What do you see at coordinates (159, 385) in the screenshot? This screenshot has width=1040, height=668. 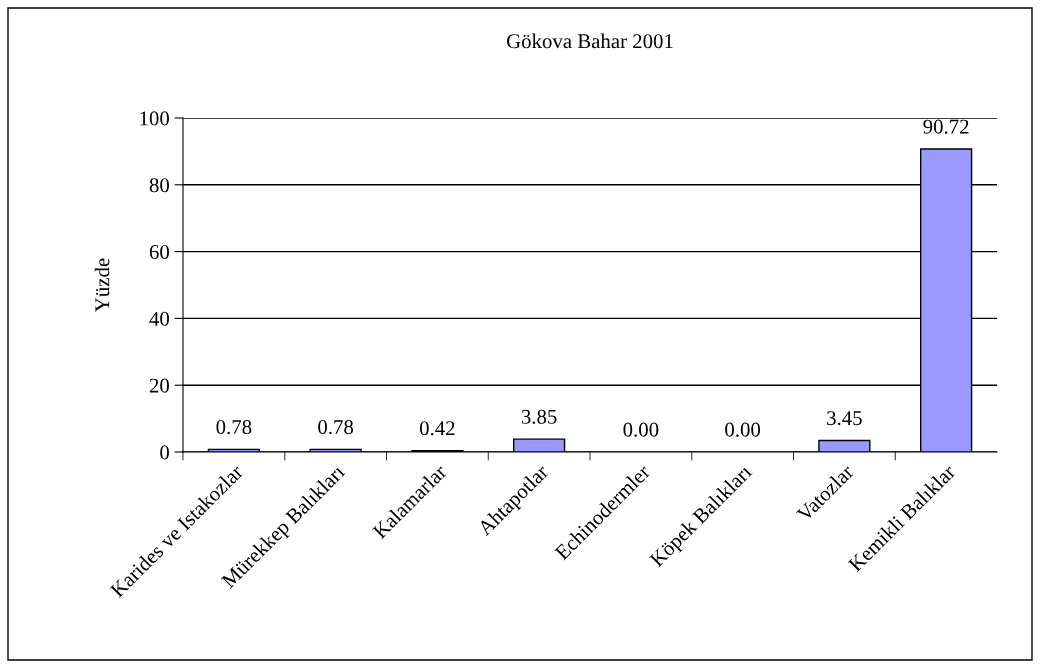 I see `y-tick-label: 20` at bounding box center [159, 385].